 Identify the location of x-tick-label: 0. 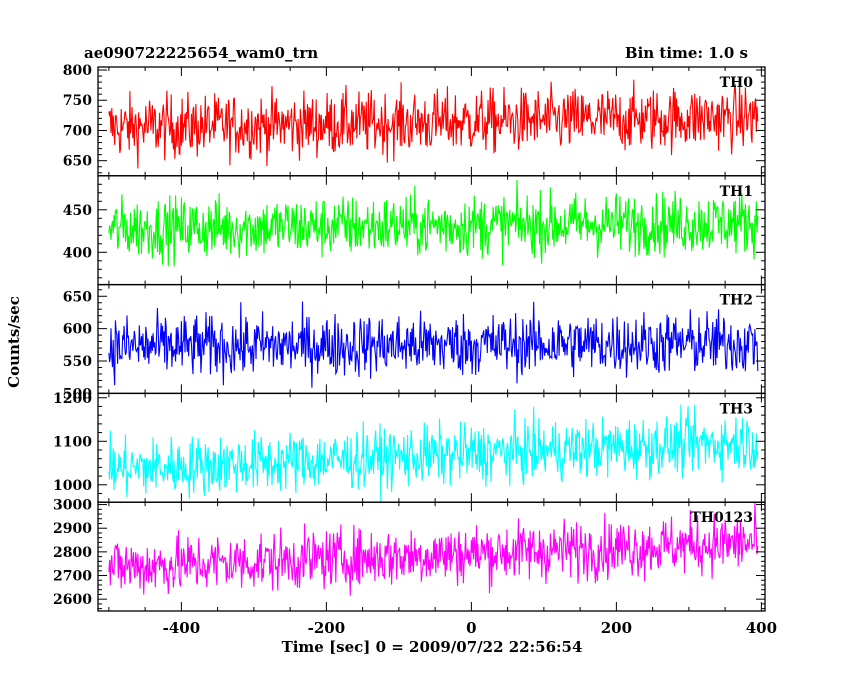
(471, 628).